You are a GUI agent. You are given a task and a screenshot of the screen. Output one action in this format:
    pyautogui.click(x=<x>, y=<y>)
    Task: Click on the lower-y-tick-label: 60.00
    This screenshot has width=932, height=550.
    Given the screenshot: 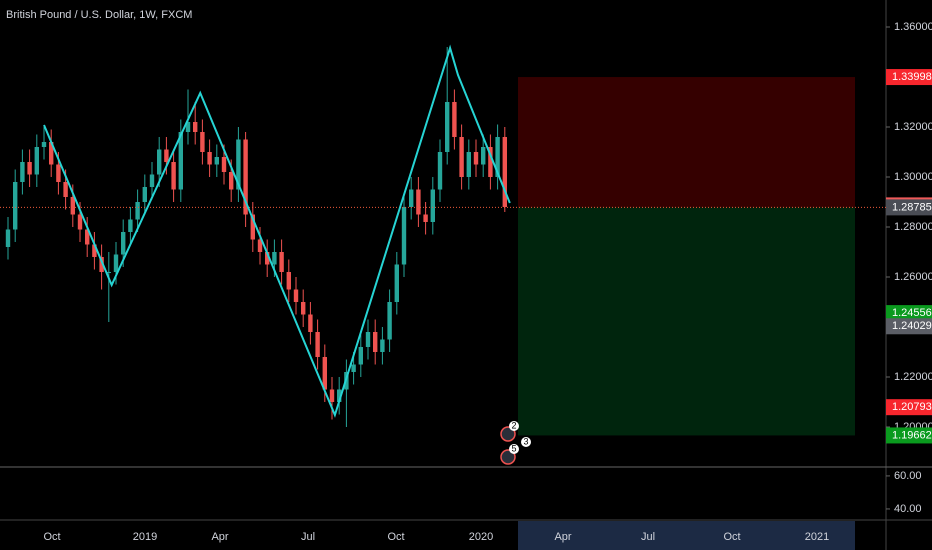 What is the action you would take?
    pyautogui.click(x=908, y=476)
    